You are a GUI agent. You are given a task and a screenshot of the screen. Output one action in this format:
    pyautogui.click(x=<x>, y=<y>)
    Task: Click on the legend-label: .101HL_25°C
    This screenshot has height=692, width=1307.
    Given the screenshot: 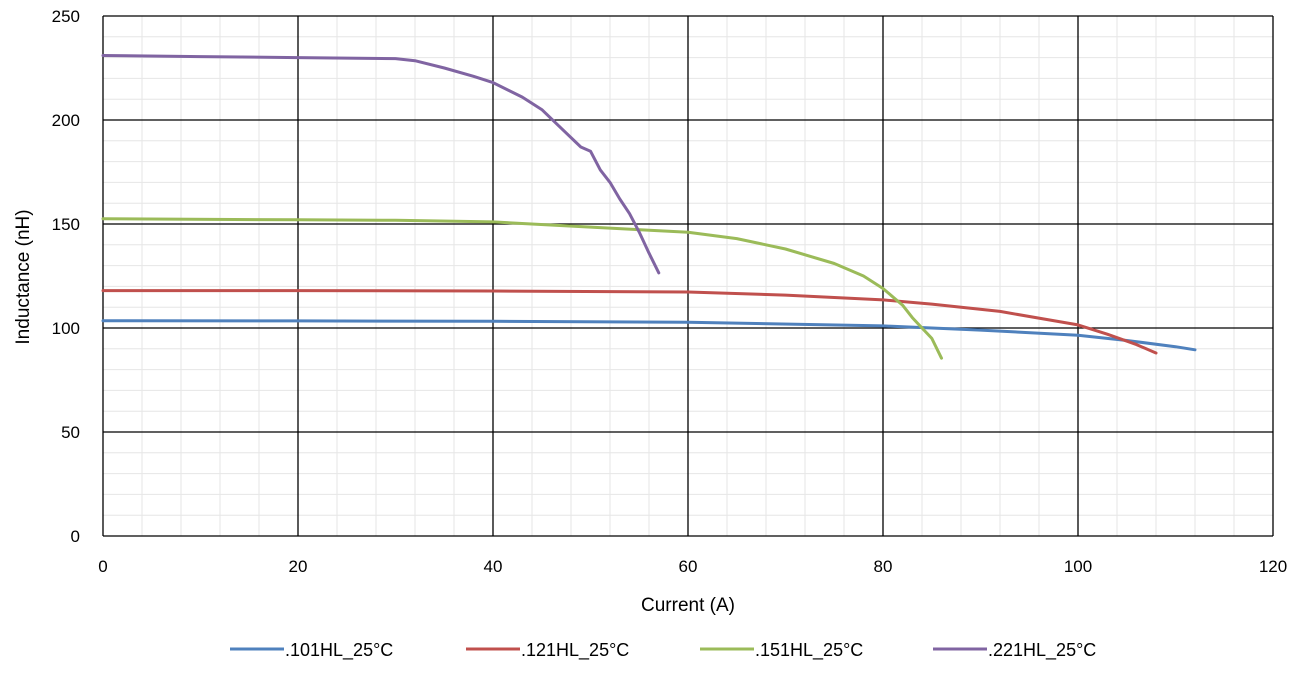 What is the action you would take?
    pyautogui.click(x=339, y=650)
    